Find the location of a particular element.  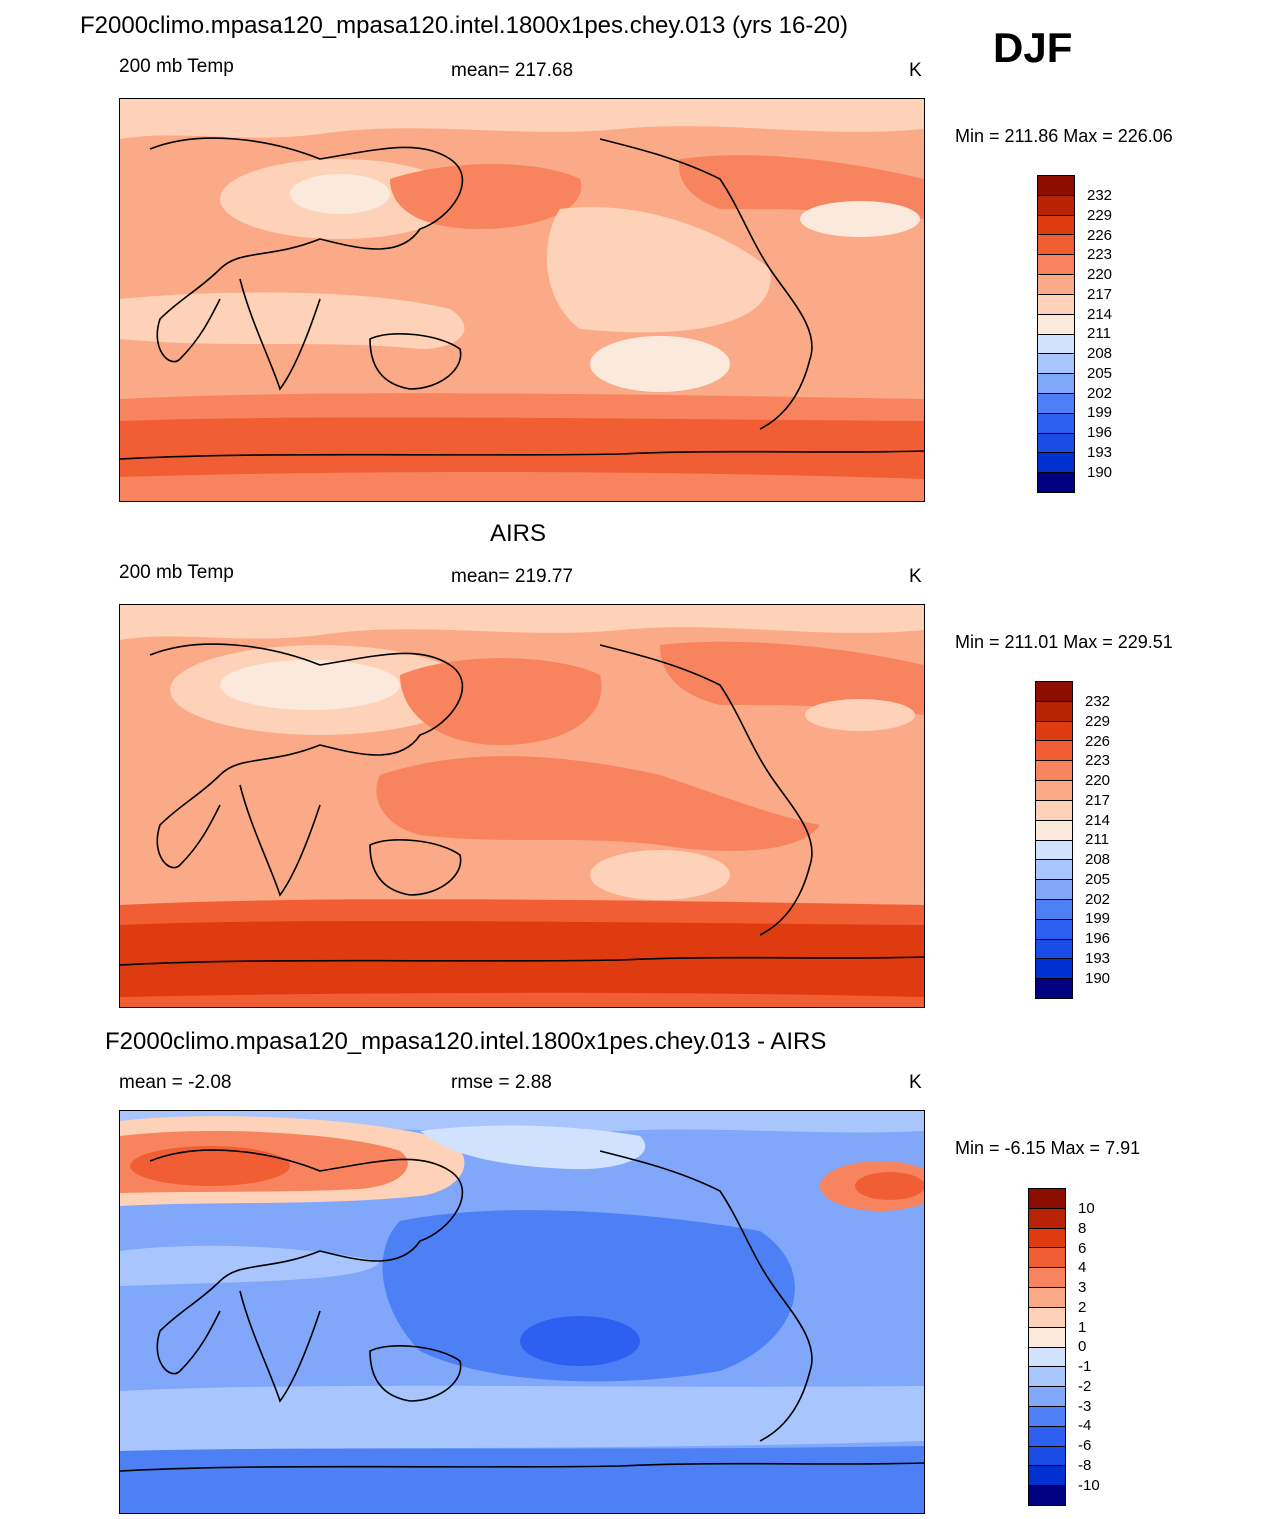

panel-2-legend-label: 190 is located at coordinates (1098, 978).